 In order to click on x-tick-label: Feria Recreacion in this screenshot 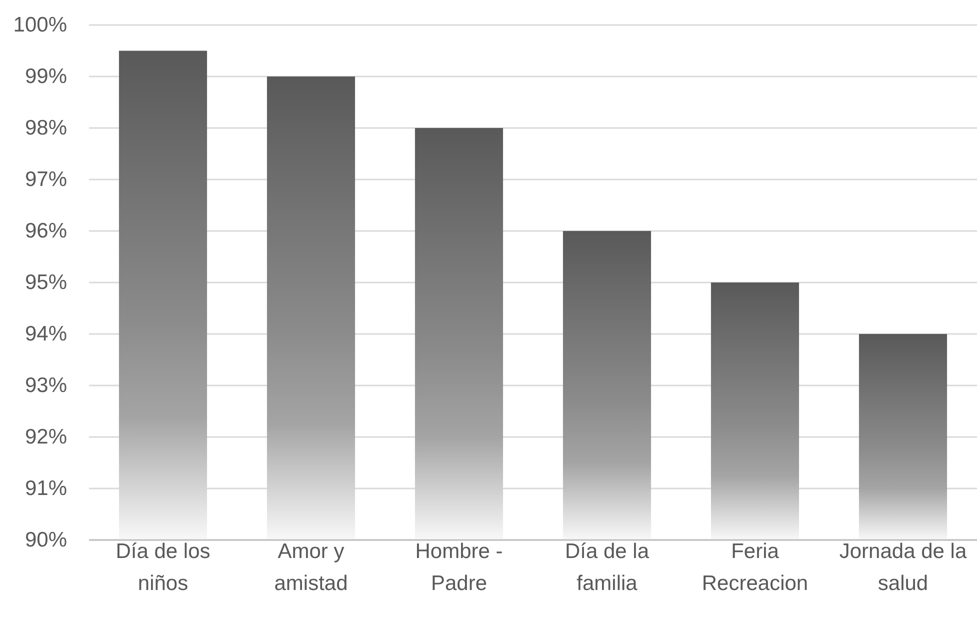, I will do `click(755, 567)`.